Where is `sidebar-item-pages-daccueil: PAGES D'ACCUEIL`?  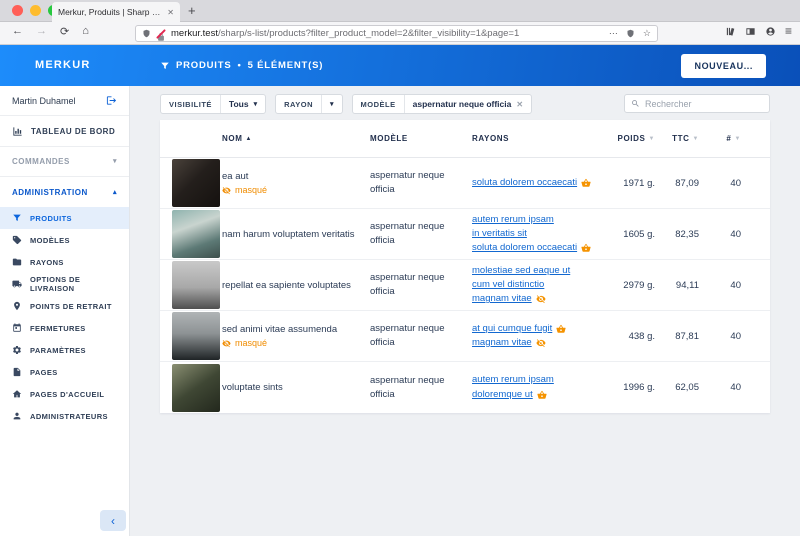
sidebar-item-pages-daccueil: PAGES D'ACCUEIL is located at coordinates (64, 394).